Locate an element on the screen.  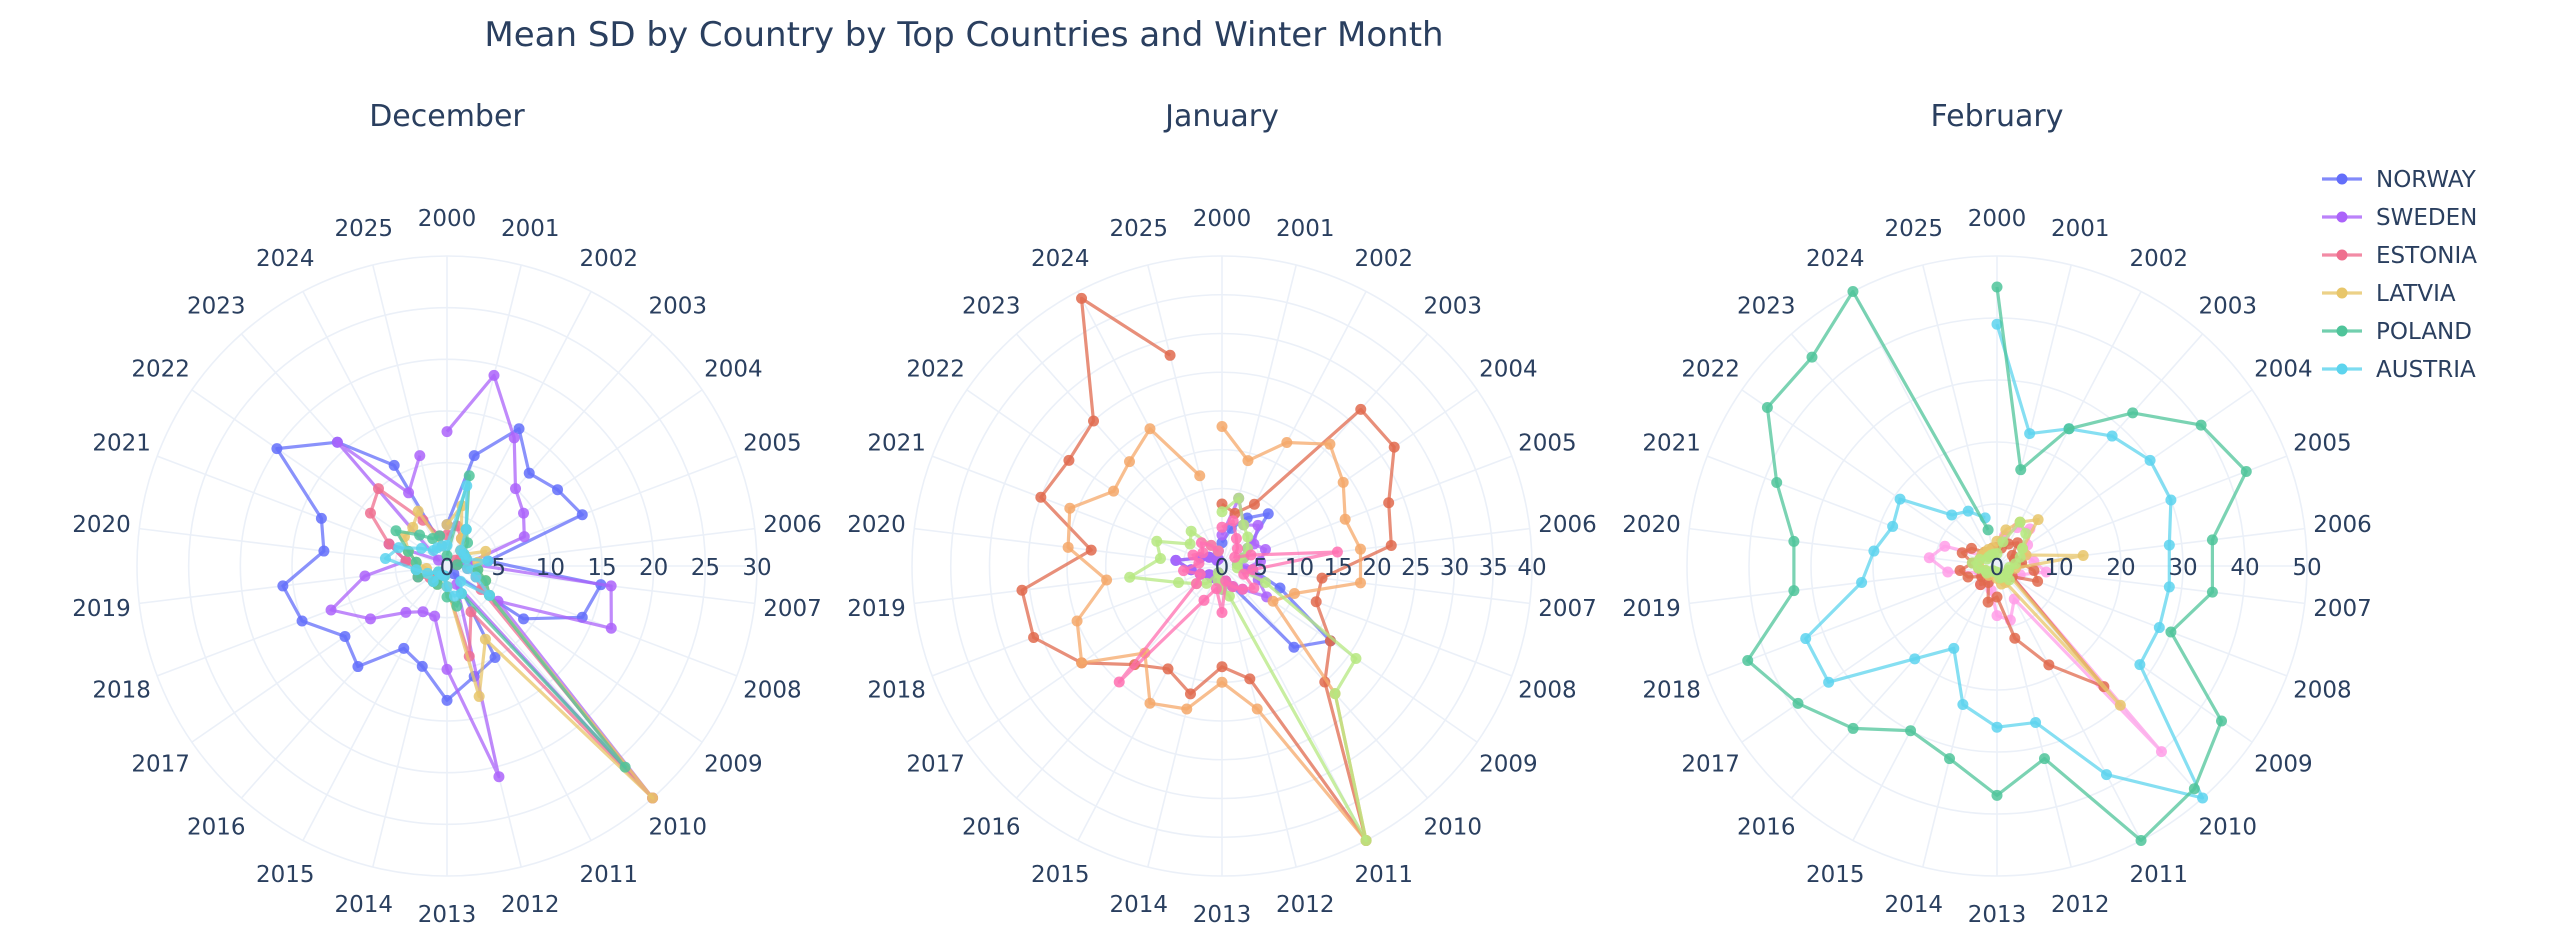
radial-tick-label: 40 is located at coordinates (1531, 568).